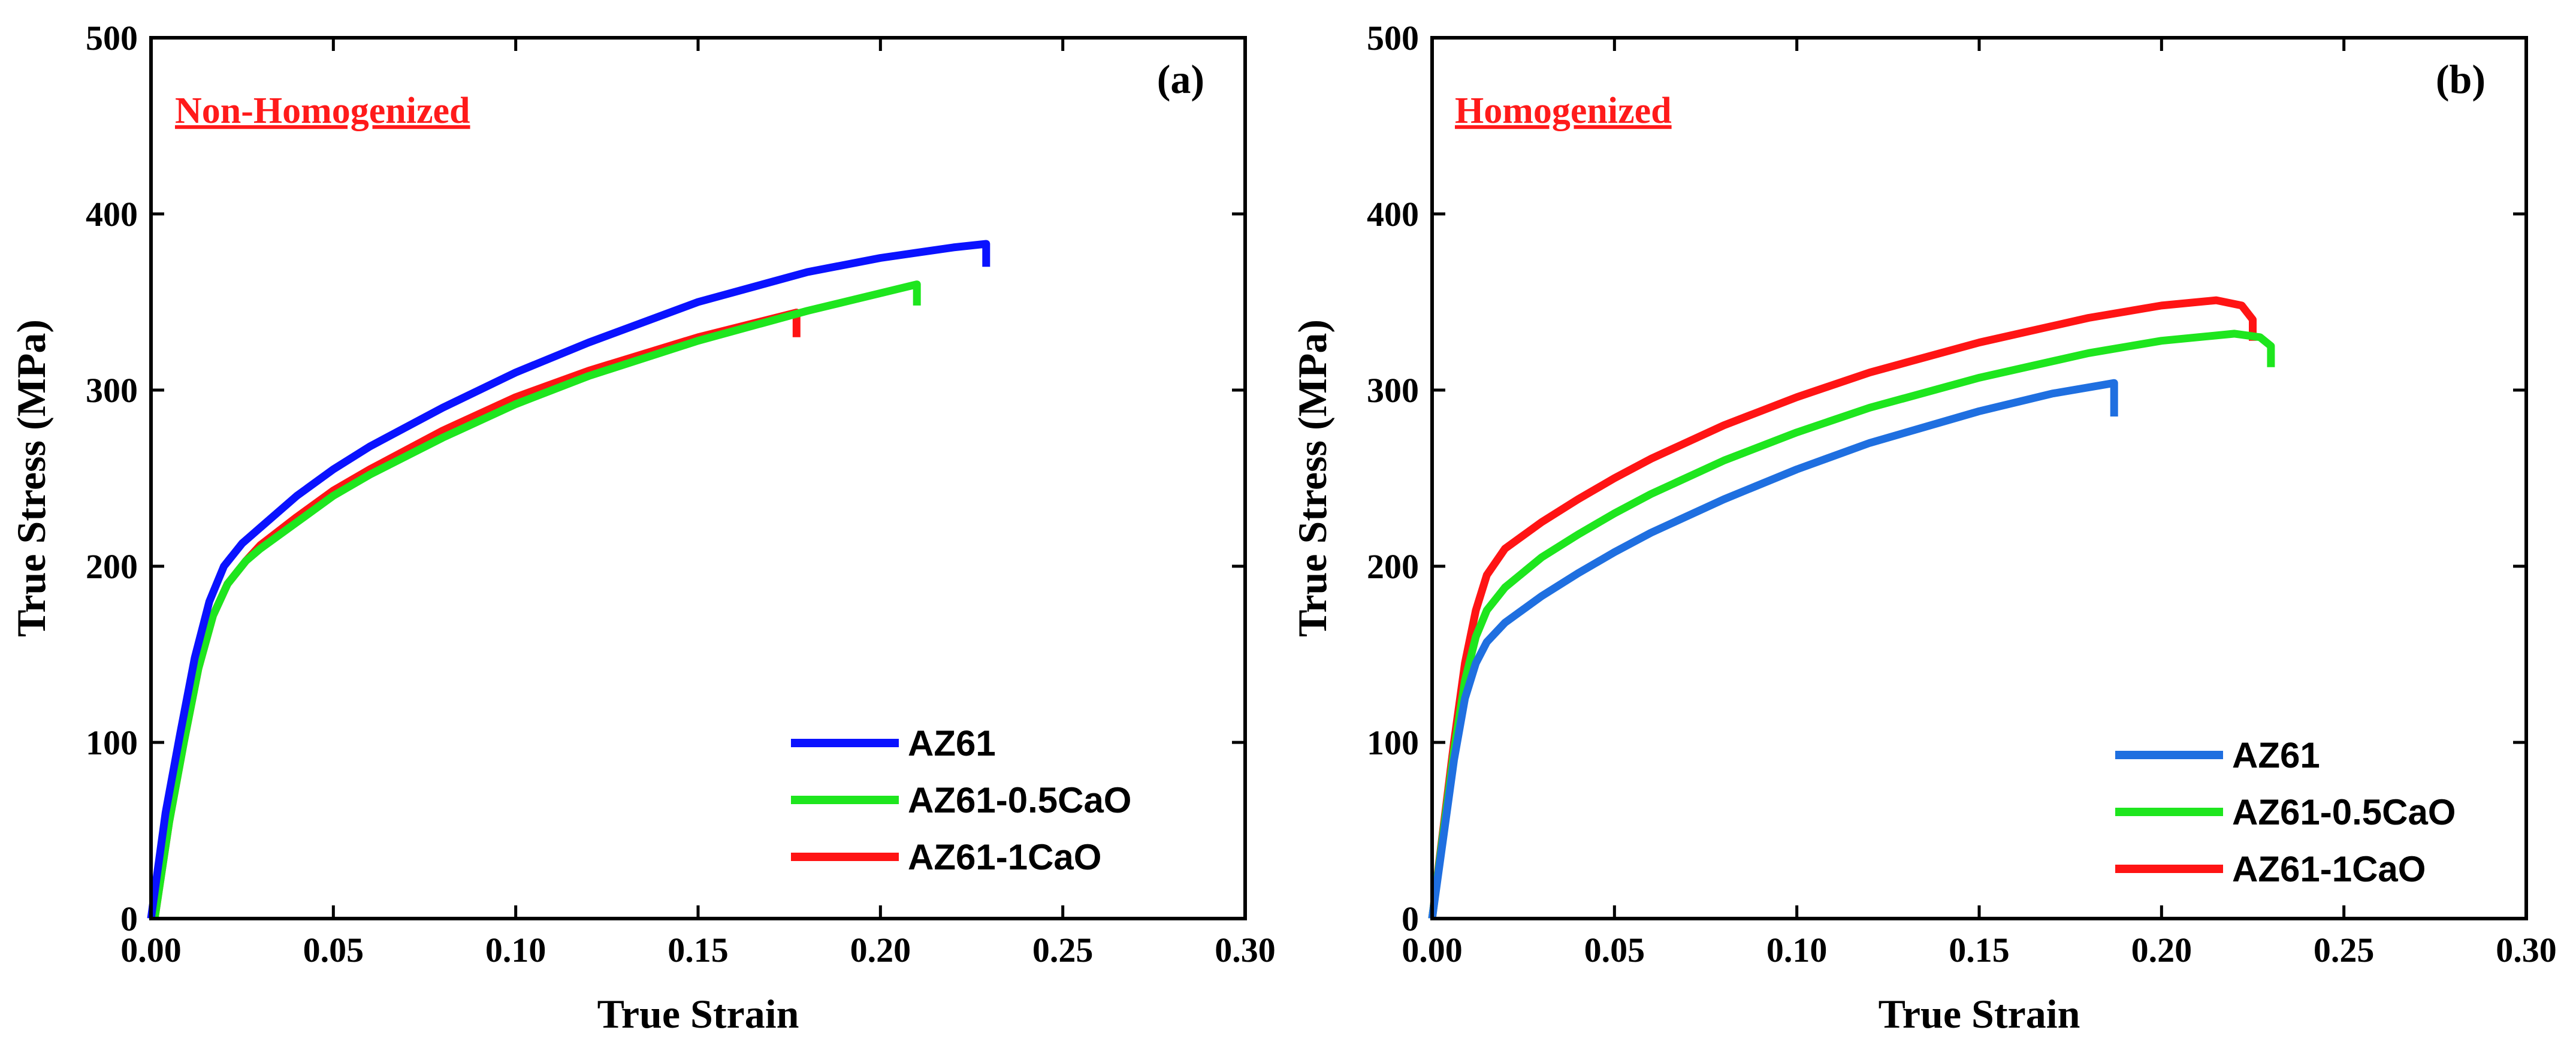 The height and width of the screenshot is (1048, 2576). I want to click on panel-a-x-tick-label: 0.25, so click(1063, 950).